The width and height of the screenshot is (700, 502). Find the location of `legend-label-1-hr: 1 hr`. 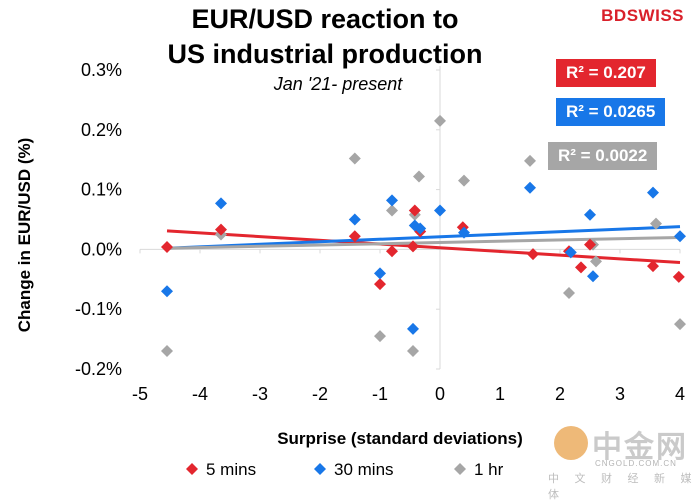

legend-label-1-hr: 1 hr is located at coordinates (489, 469).